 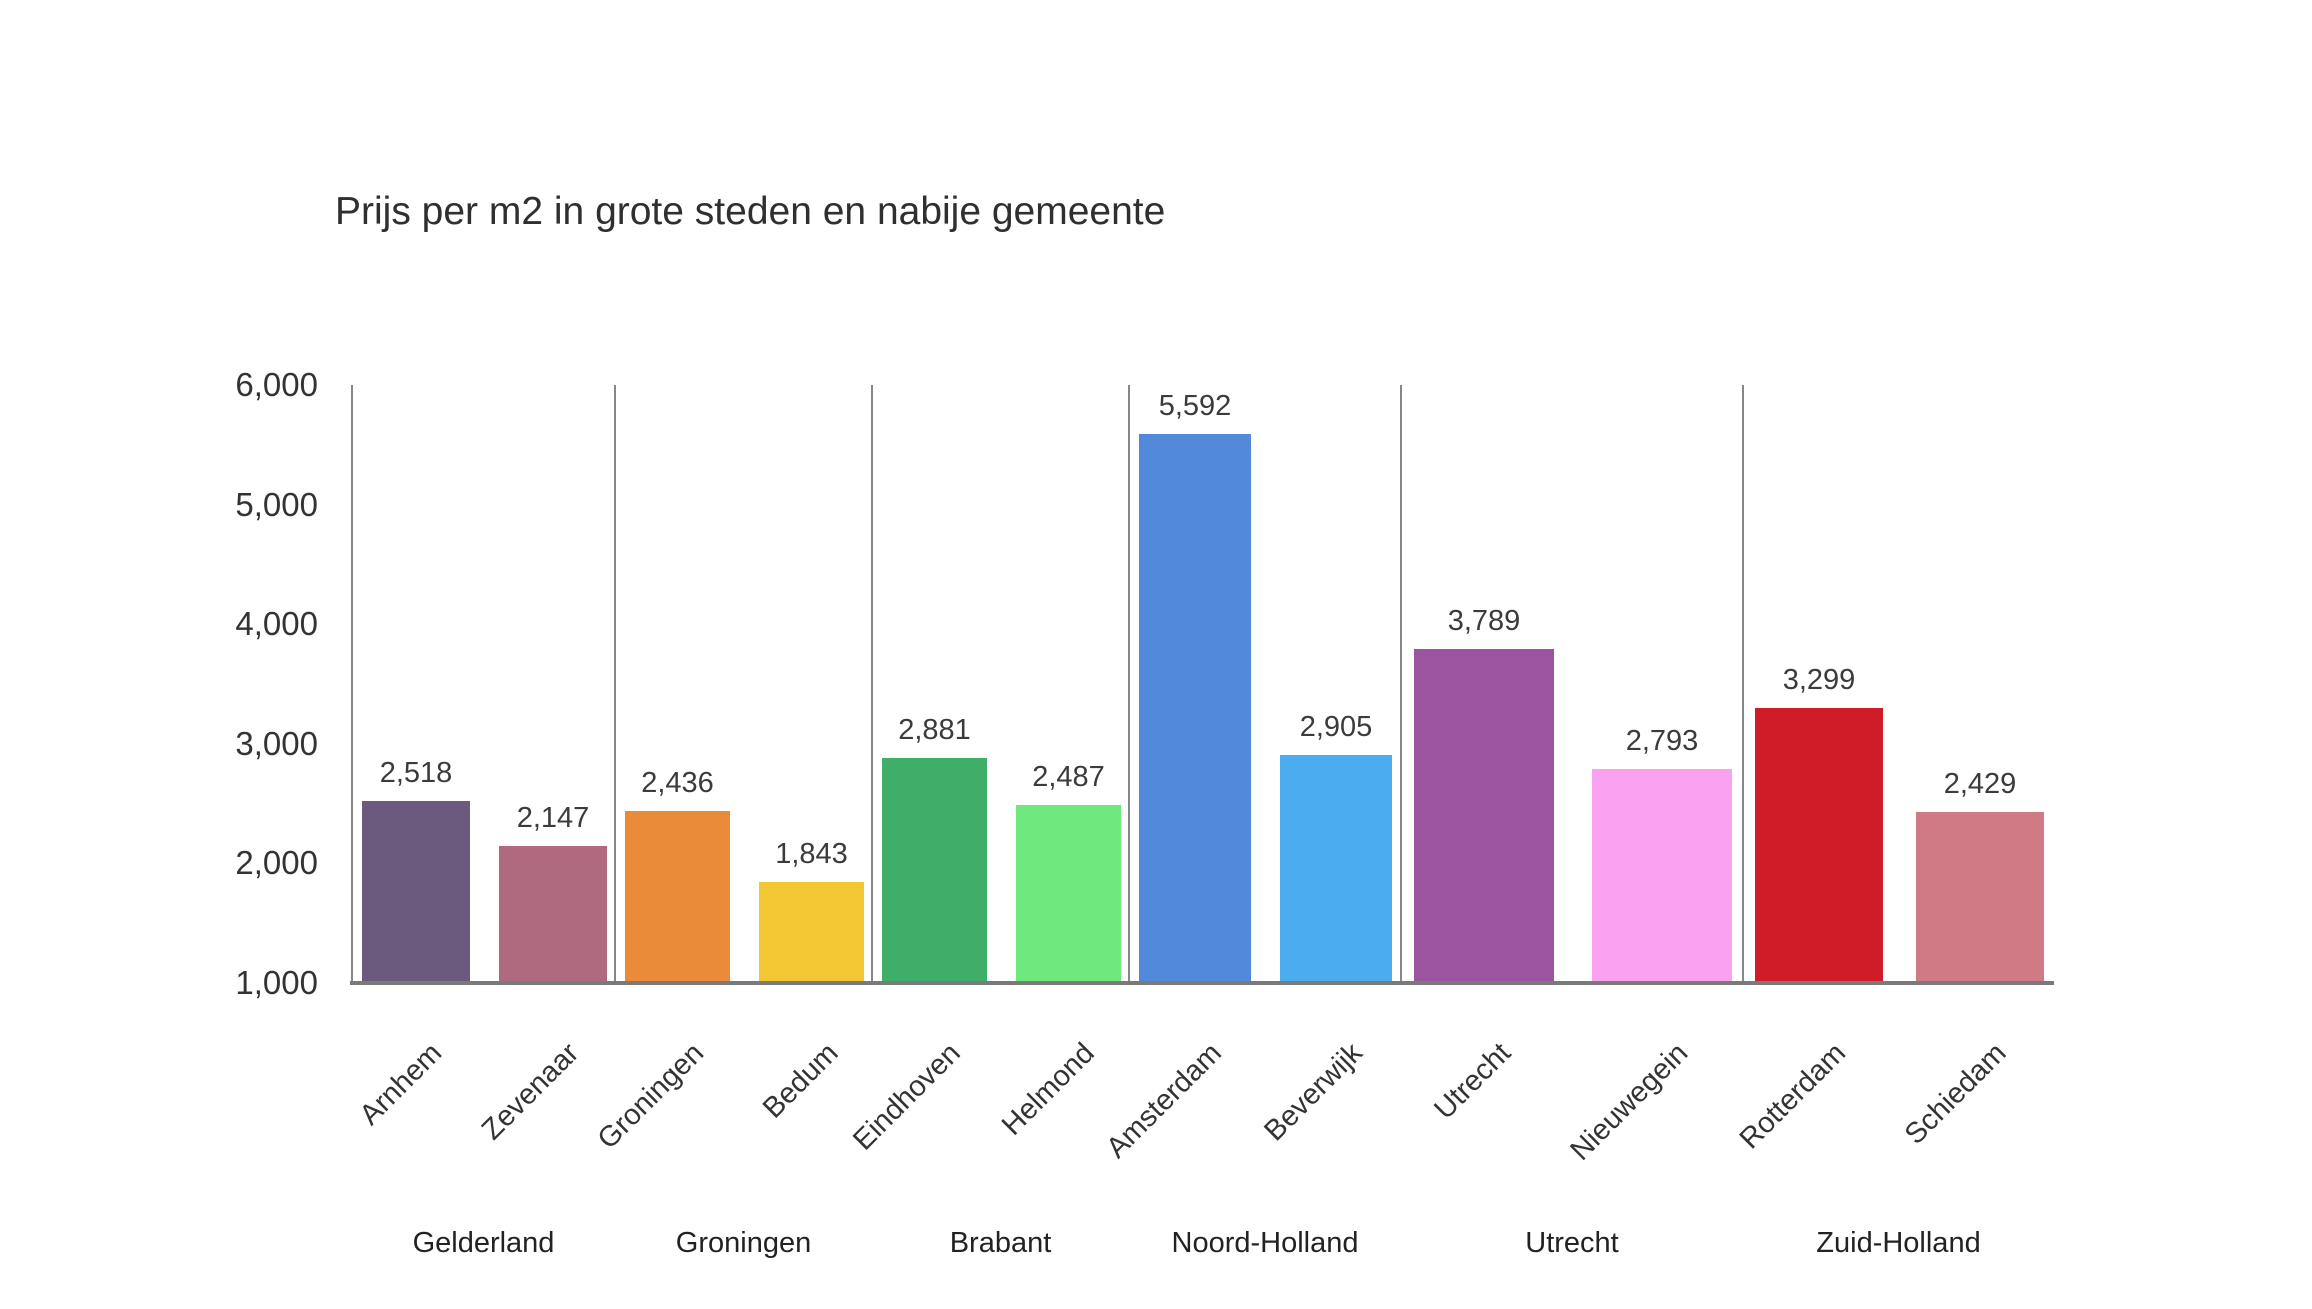 I want to click on bar-groningen, so click(x=677, y=897).